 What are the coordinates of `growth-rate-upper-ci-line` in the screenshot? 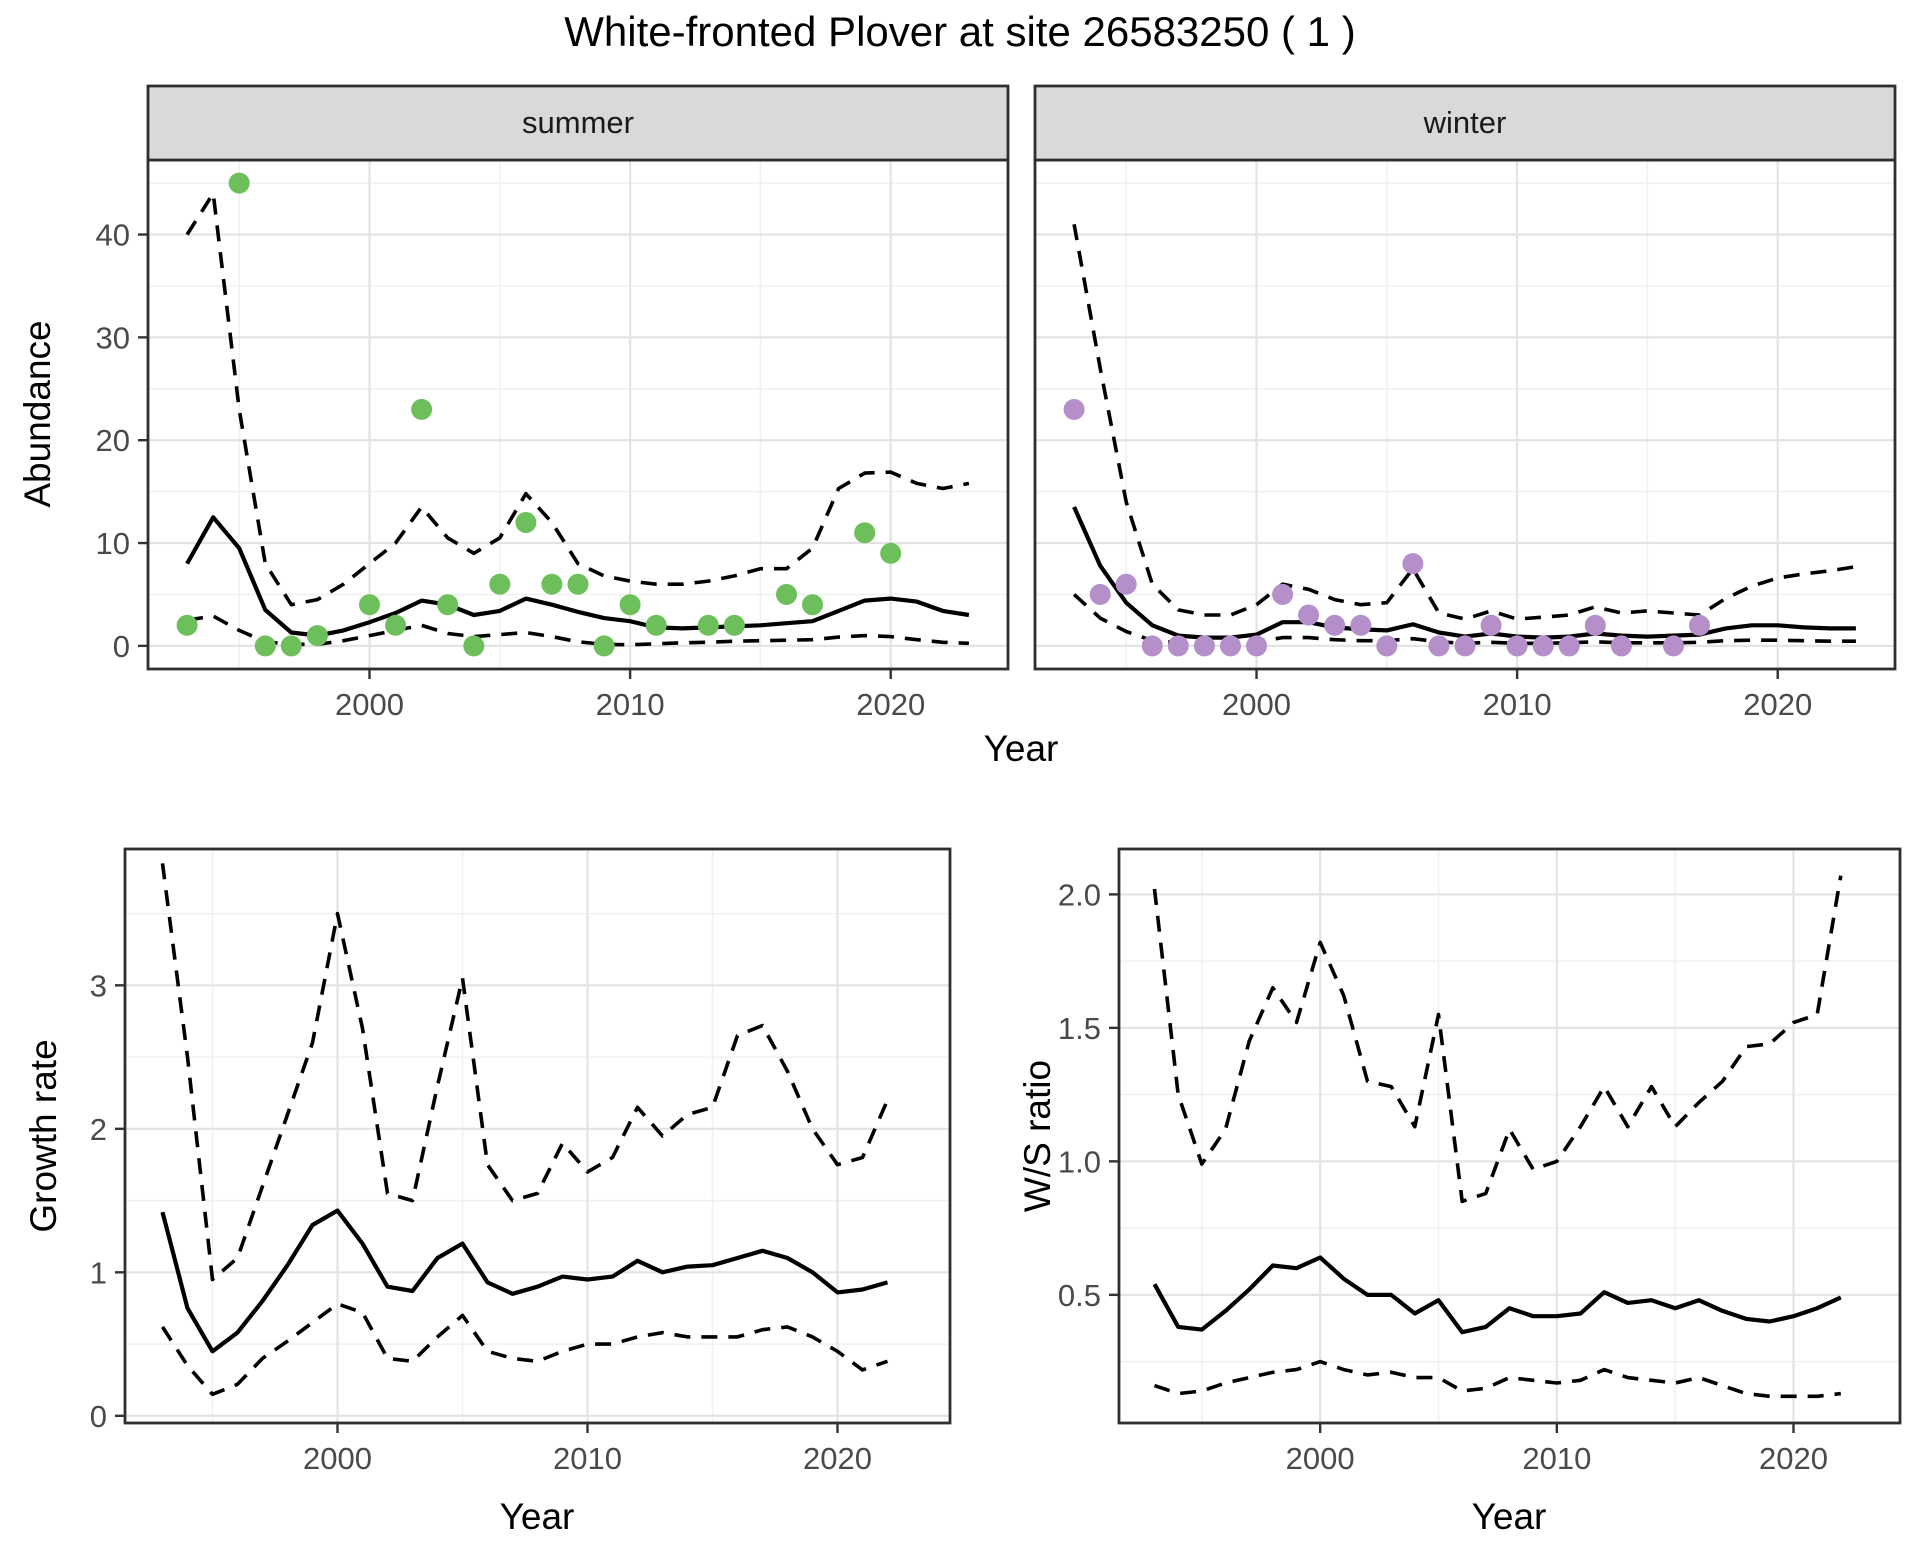 It's located at (525, 1072).